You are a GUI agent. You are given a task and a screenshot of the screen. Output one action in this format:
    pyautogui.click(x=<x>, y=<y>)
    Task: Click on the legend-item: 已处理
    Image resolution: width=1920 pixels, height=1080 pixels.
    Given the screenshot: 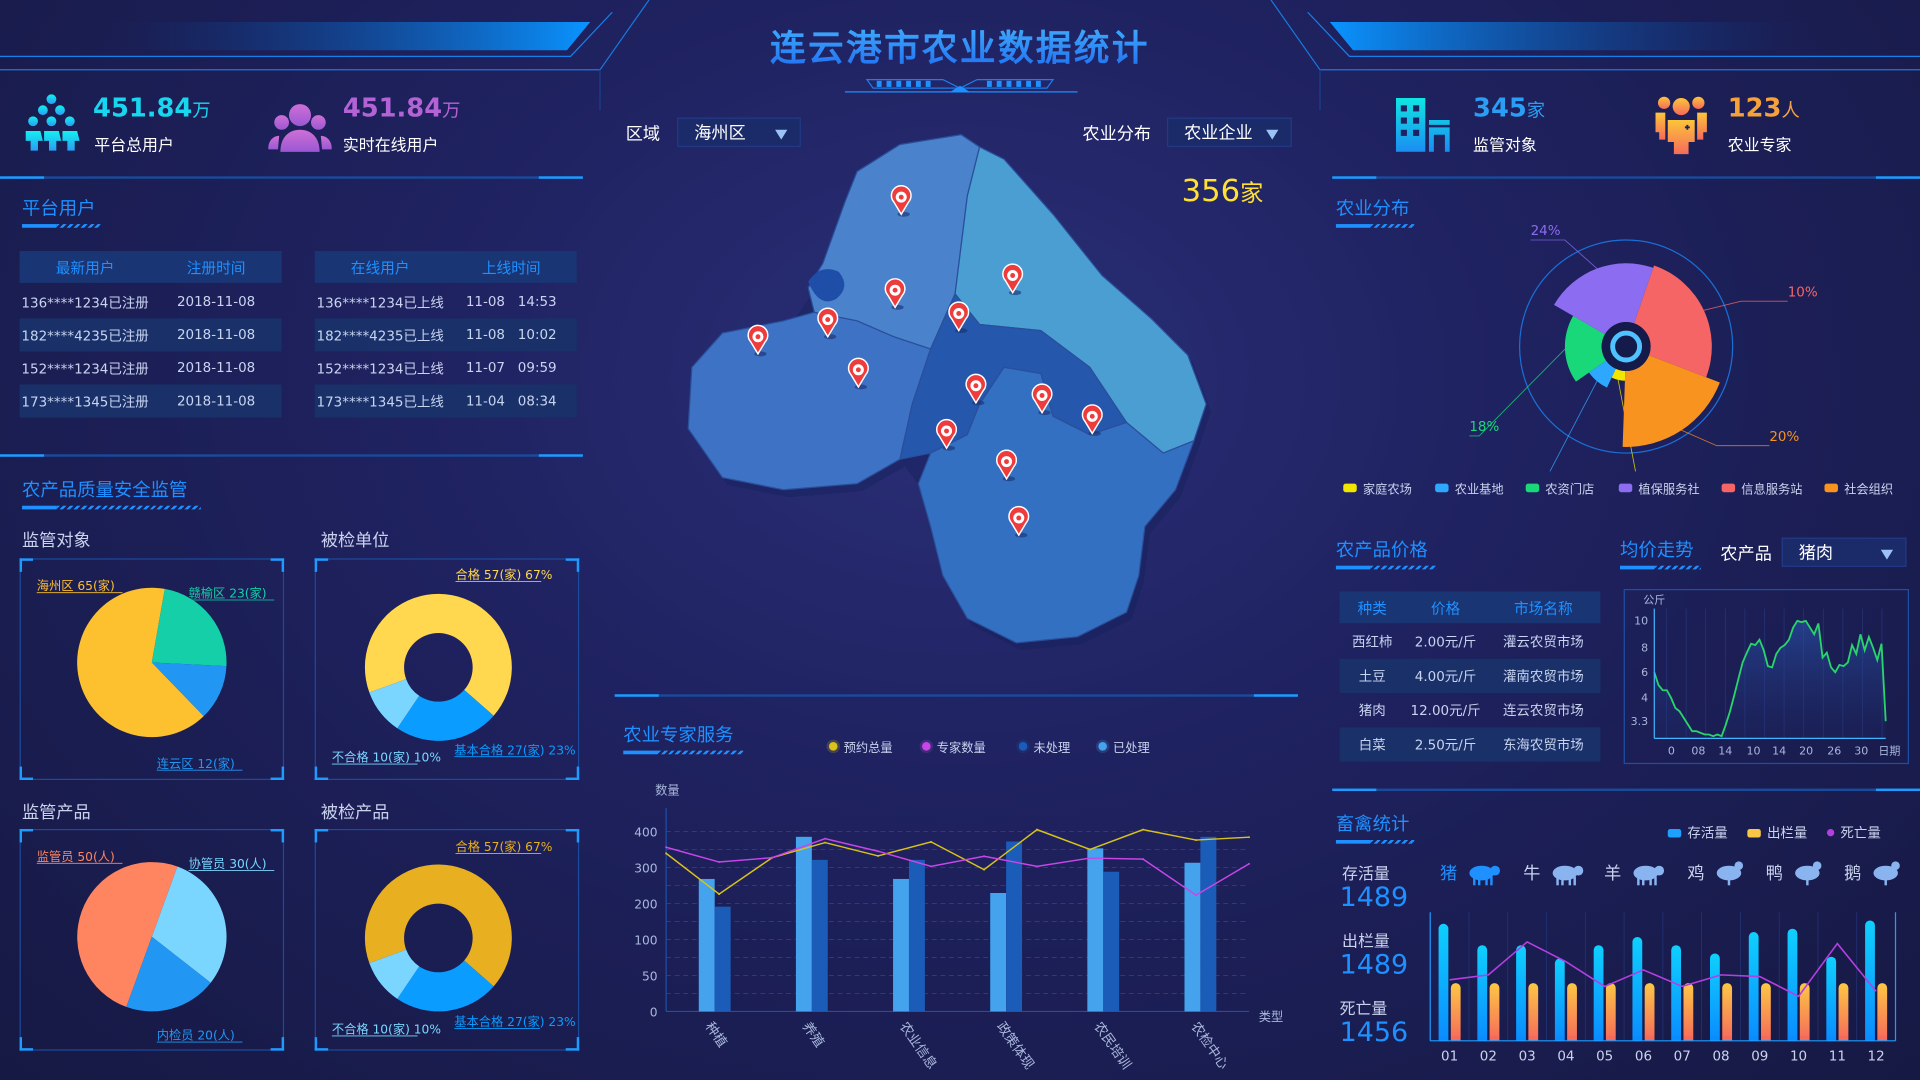 What is the action you would take?
    pyautogui.click(x=1124, y=746)
    